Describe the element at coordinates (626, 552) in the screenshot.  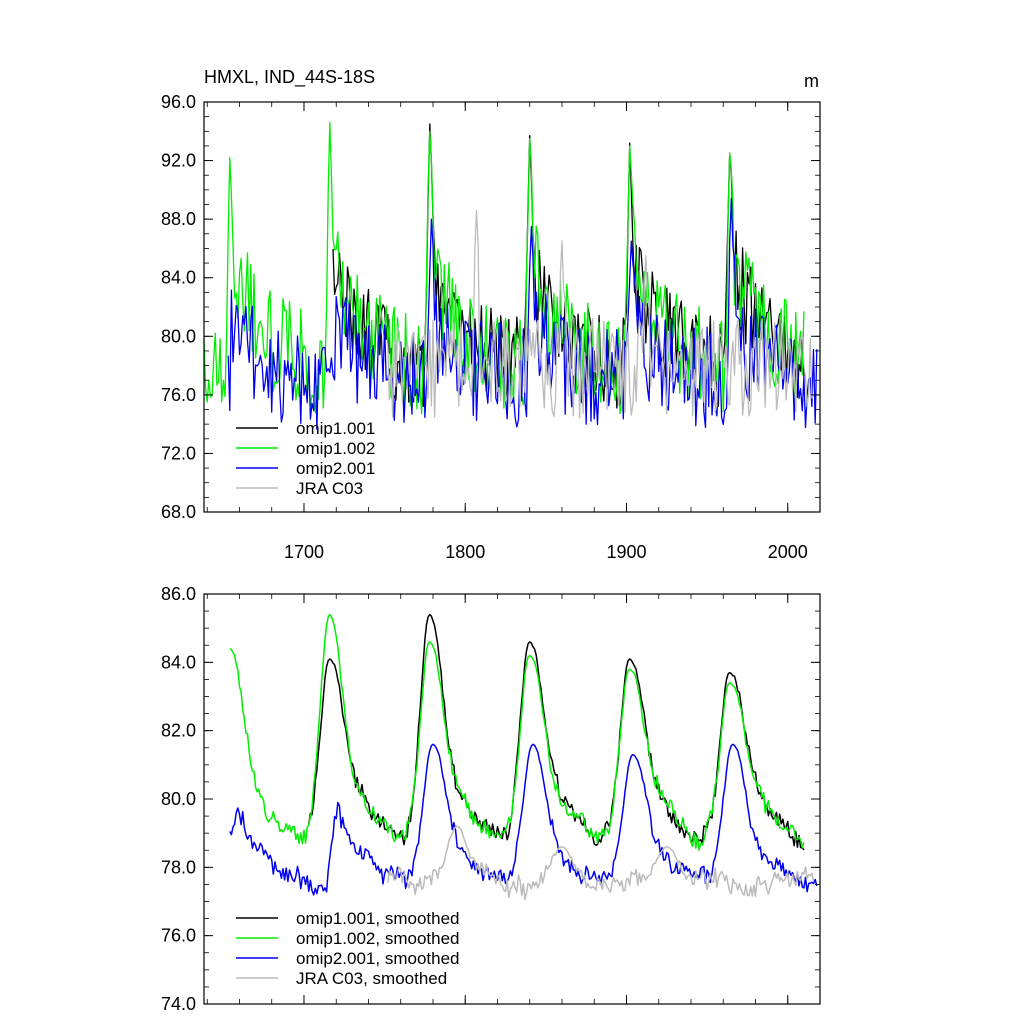
I see `x-tick-label: 1900` at that location.